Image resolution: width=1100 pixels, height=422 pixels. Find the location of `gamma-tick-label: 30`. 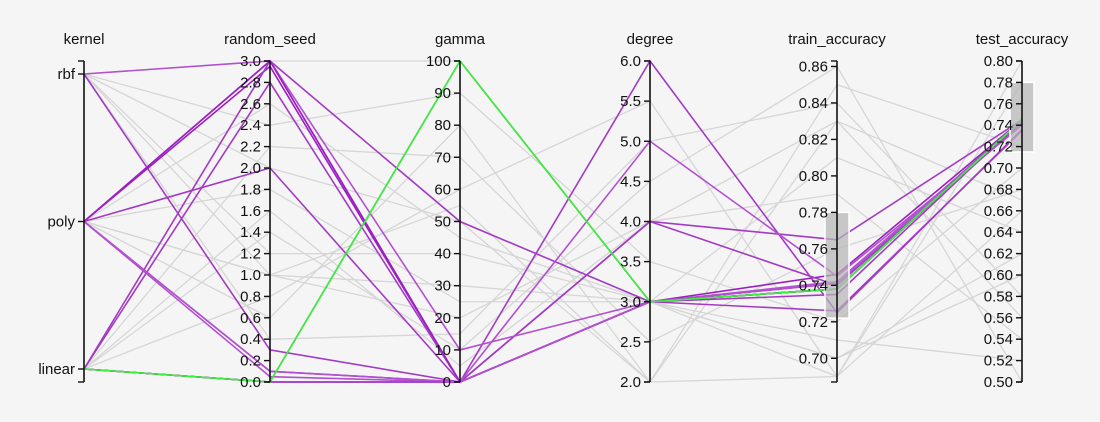

gamma-tick-label: 30 is located at coordinates (442, 286).